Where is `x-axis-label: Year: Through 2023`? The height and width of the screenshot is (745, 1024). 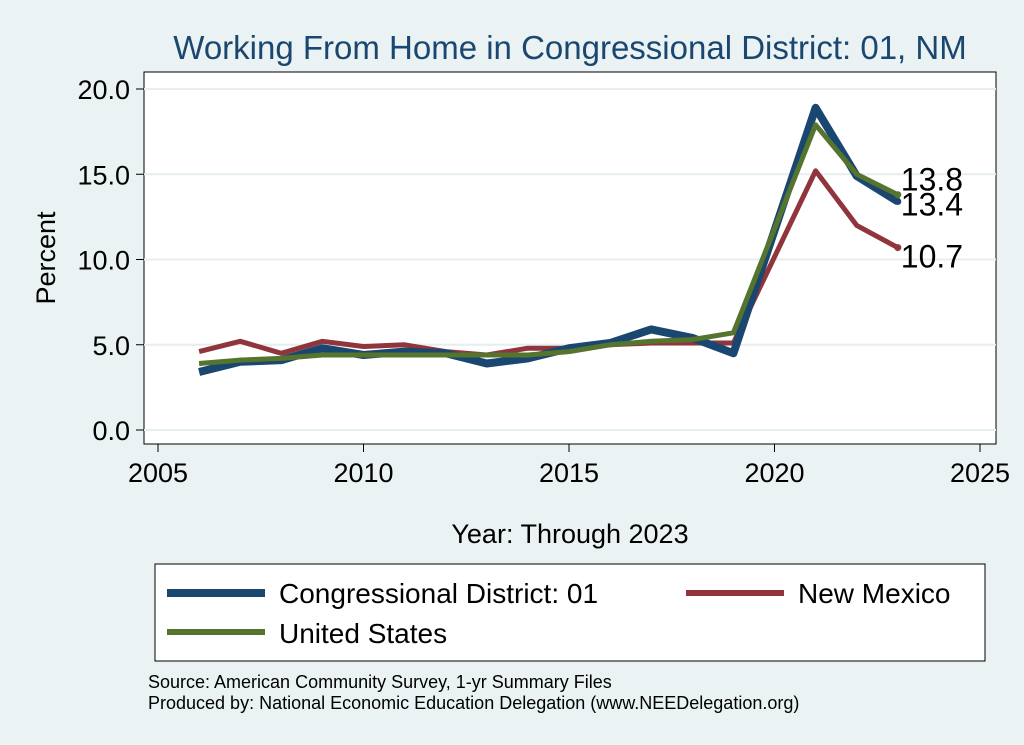
x-axis-label: Year: Through 2023 is located at coordinates (569, 534).